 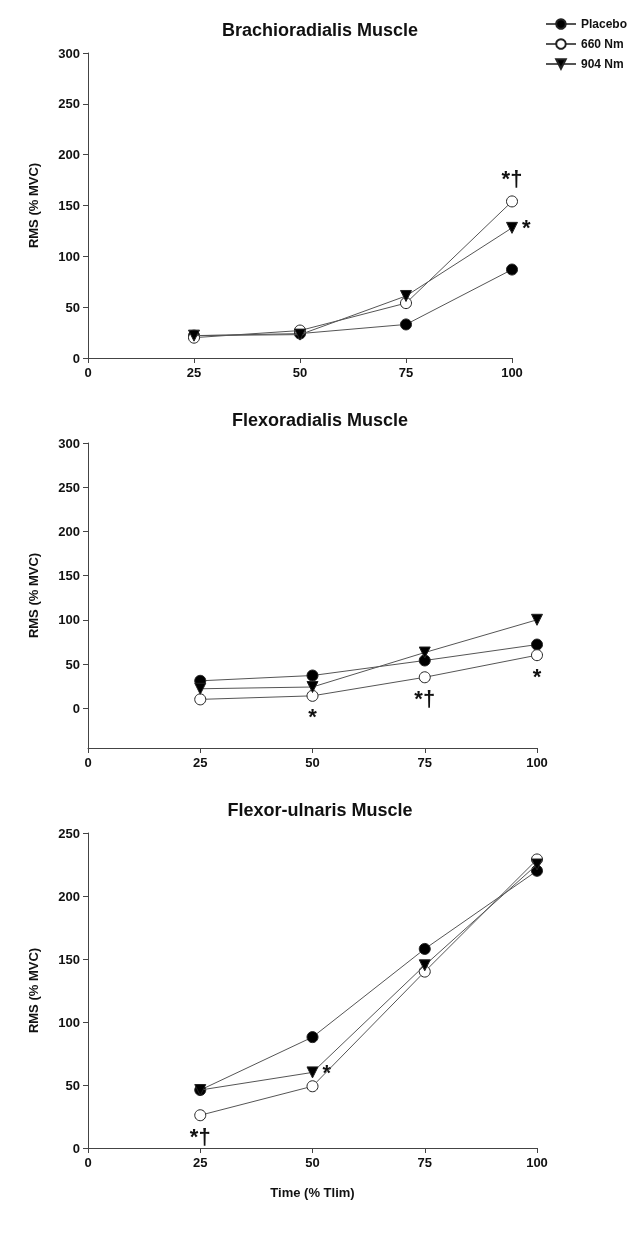 What do you see at coordinates (320, 30) in the screenshot?
I see `chart-title: Brachioradialis Muscle` at bounding box center [320, 30].